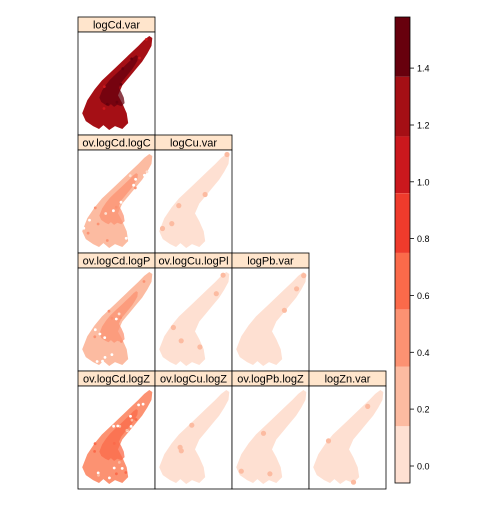 The height and width of the screenshot is (509, 504). What do you see at coordinates (193, 262) in the screenshot?
I see `panel-title: ov.logCu.logPl` at bounding box center [193, 262].